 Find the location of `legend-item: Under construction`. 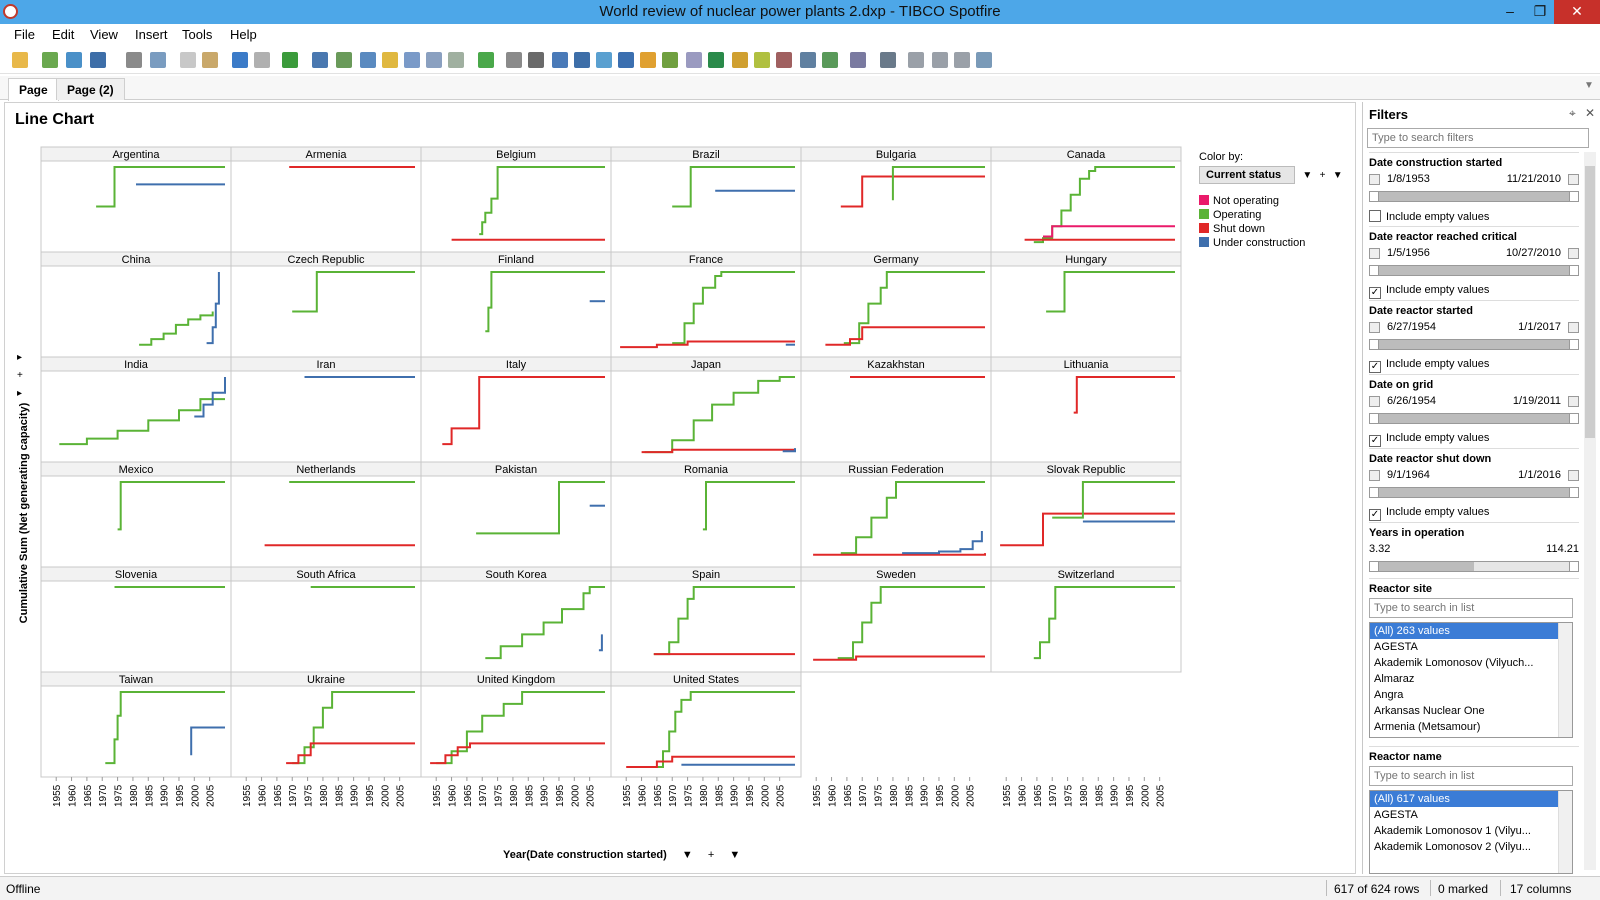

legend-item: Under construction is located at coordinates (1274, 243).